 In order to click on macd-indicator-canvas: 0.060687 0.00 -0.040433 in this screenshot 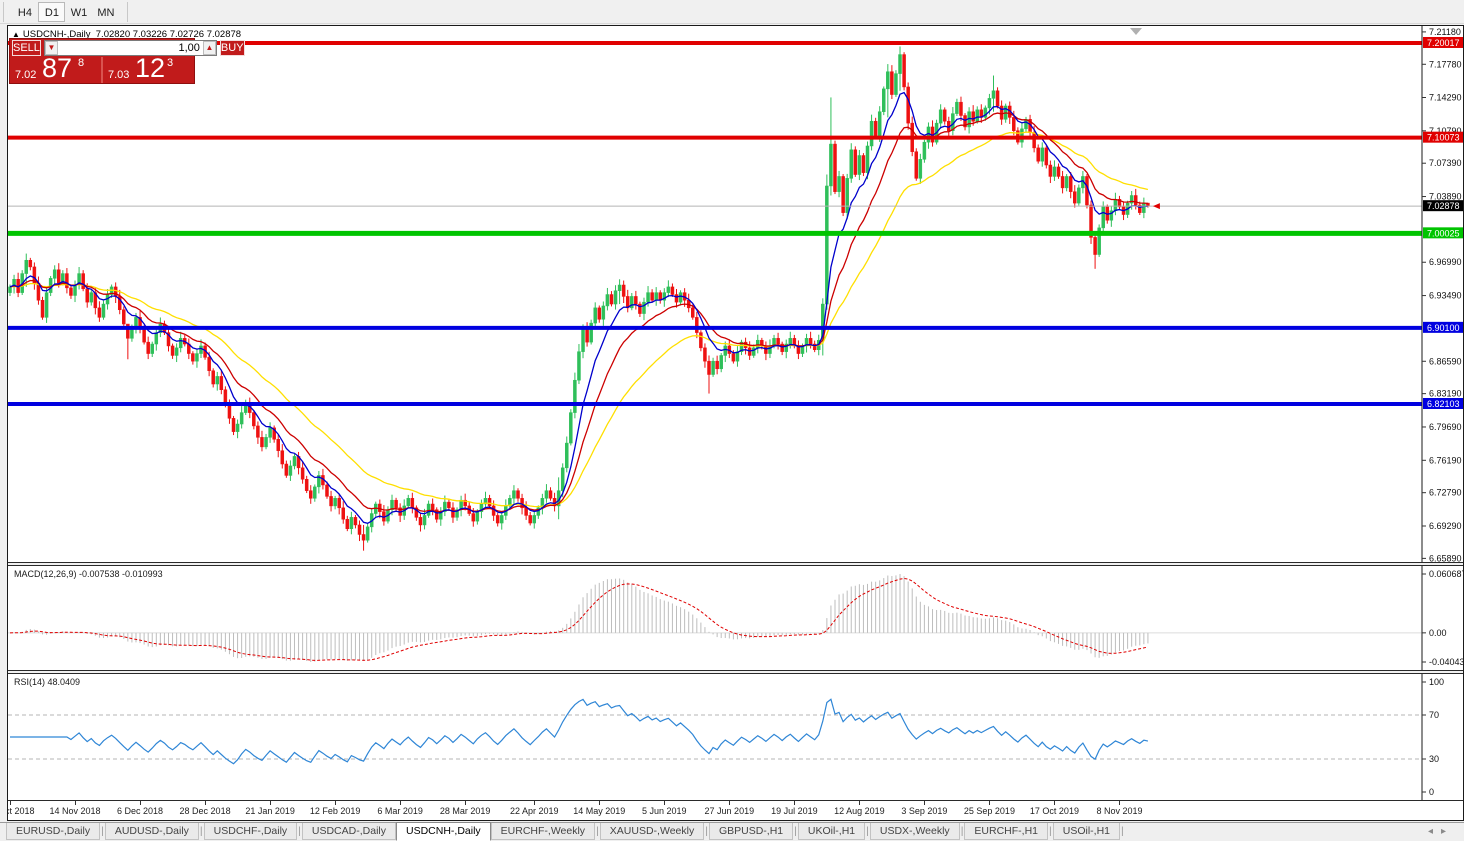, I will do `click(735, 618)`.